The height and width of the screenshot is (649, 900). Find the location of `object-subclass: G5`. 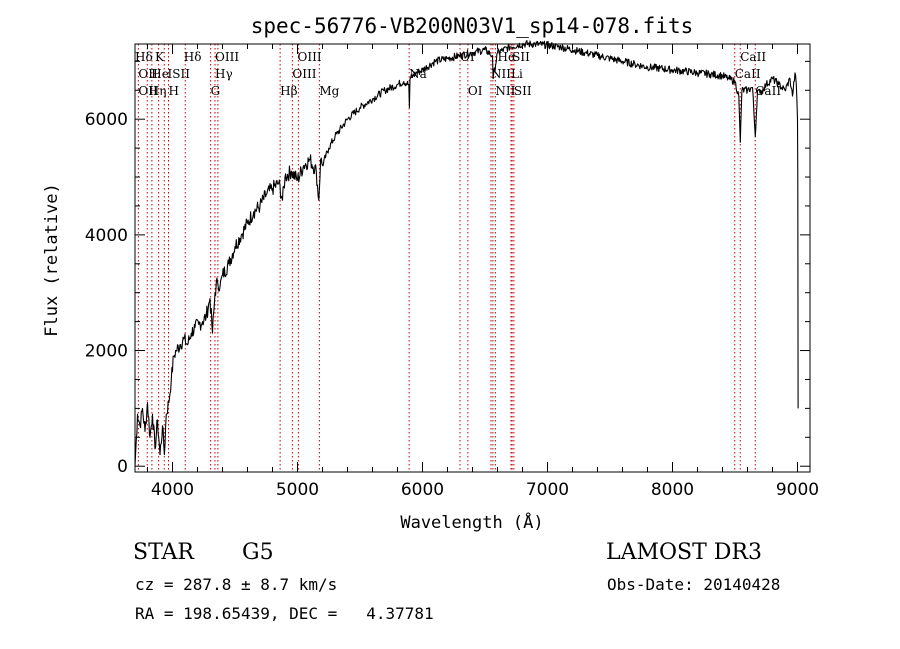

object-subclass: G5 is located at coordinates (258, 552).